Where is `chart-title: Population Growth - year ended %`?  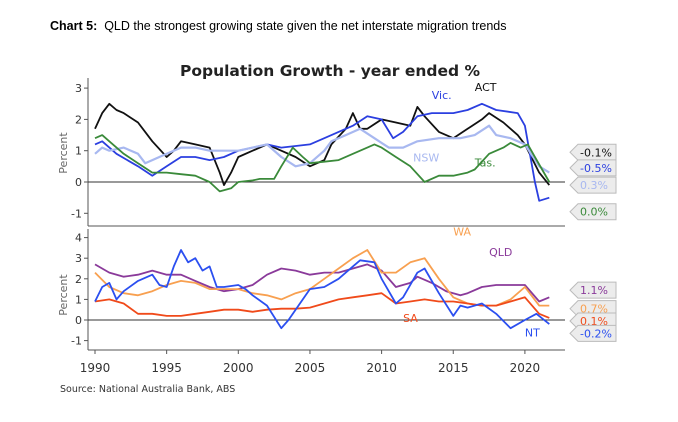
chart-title: Population Growth - year ended % is located at coordinates (330, 71).